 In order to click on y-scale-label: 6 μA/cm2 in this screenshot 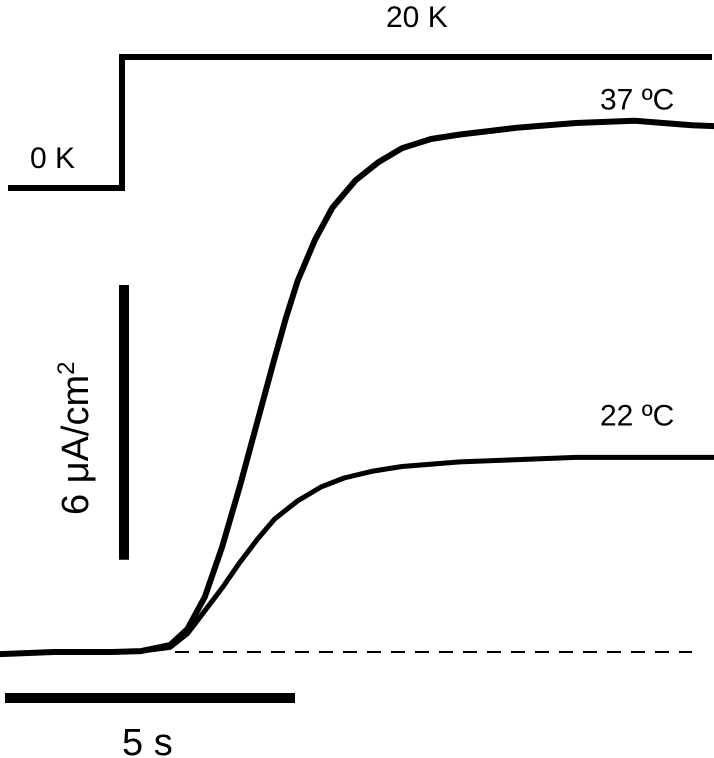, I will do `click(75, 438)`.